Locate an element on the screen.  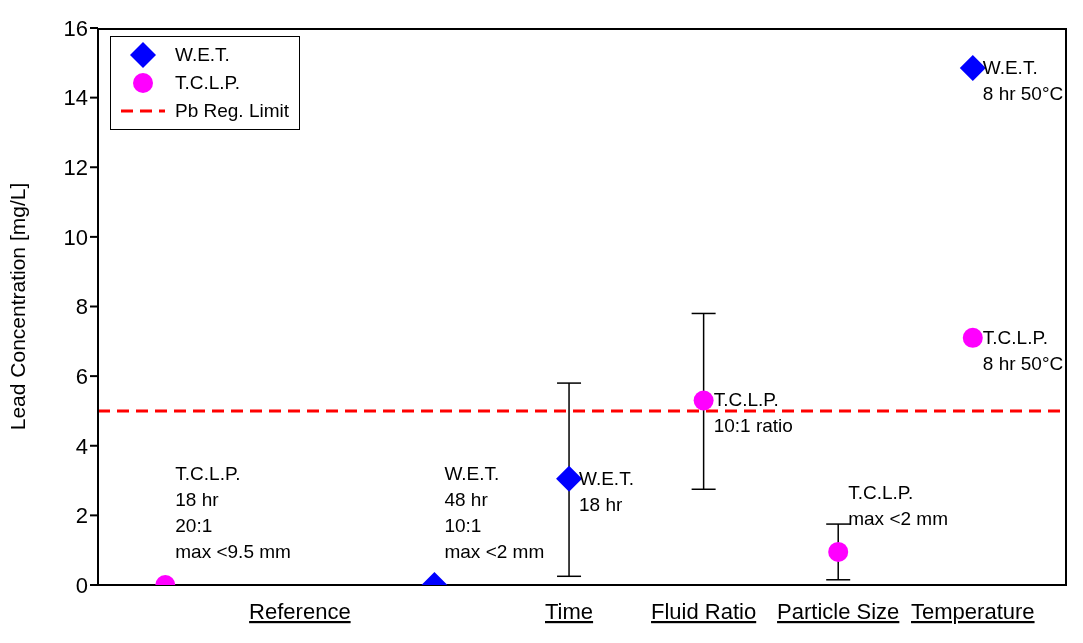
annotation: W.E.T. 48 hr 10:1 max <2 mm is located at coordinates (494, 513).